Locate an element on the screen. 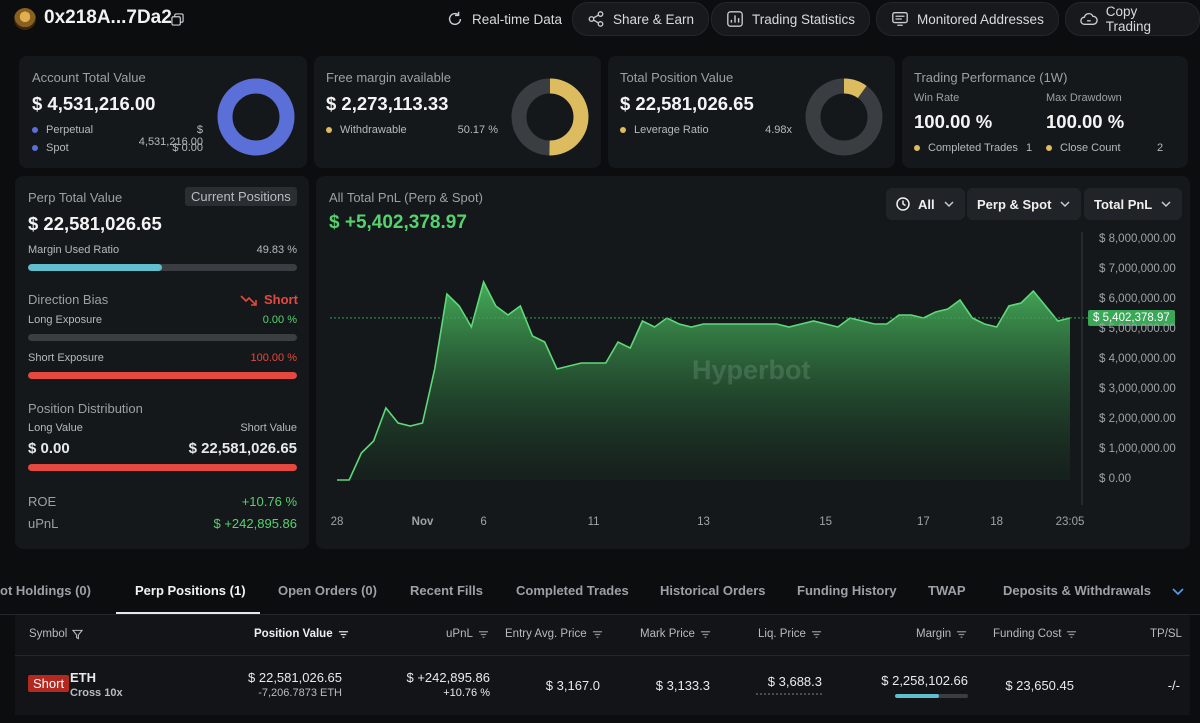 This screenshot has width=1200, height=723. col-upnl: uPnL is located at coordinates (467, 634).